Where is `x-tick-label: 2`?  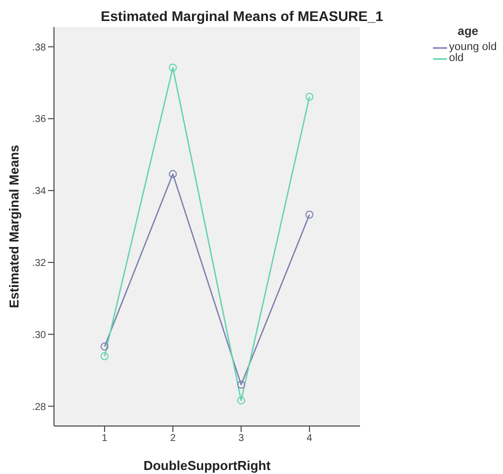 x-tick-label: 2 is located at coordinates (173, 438).